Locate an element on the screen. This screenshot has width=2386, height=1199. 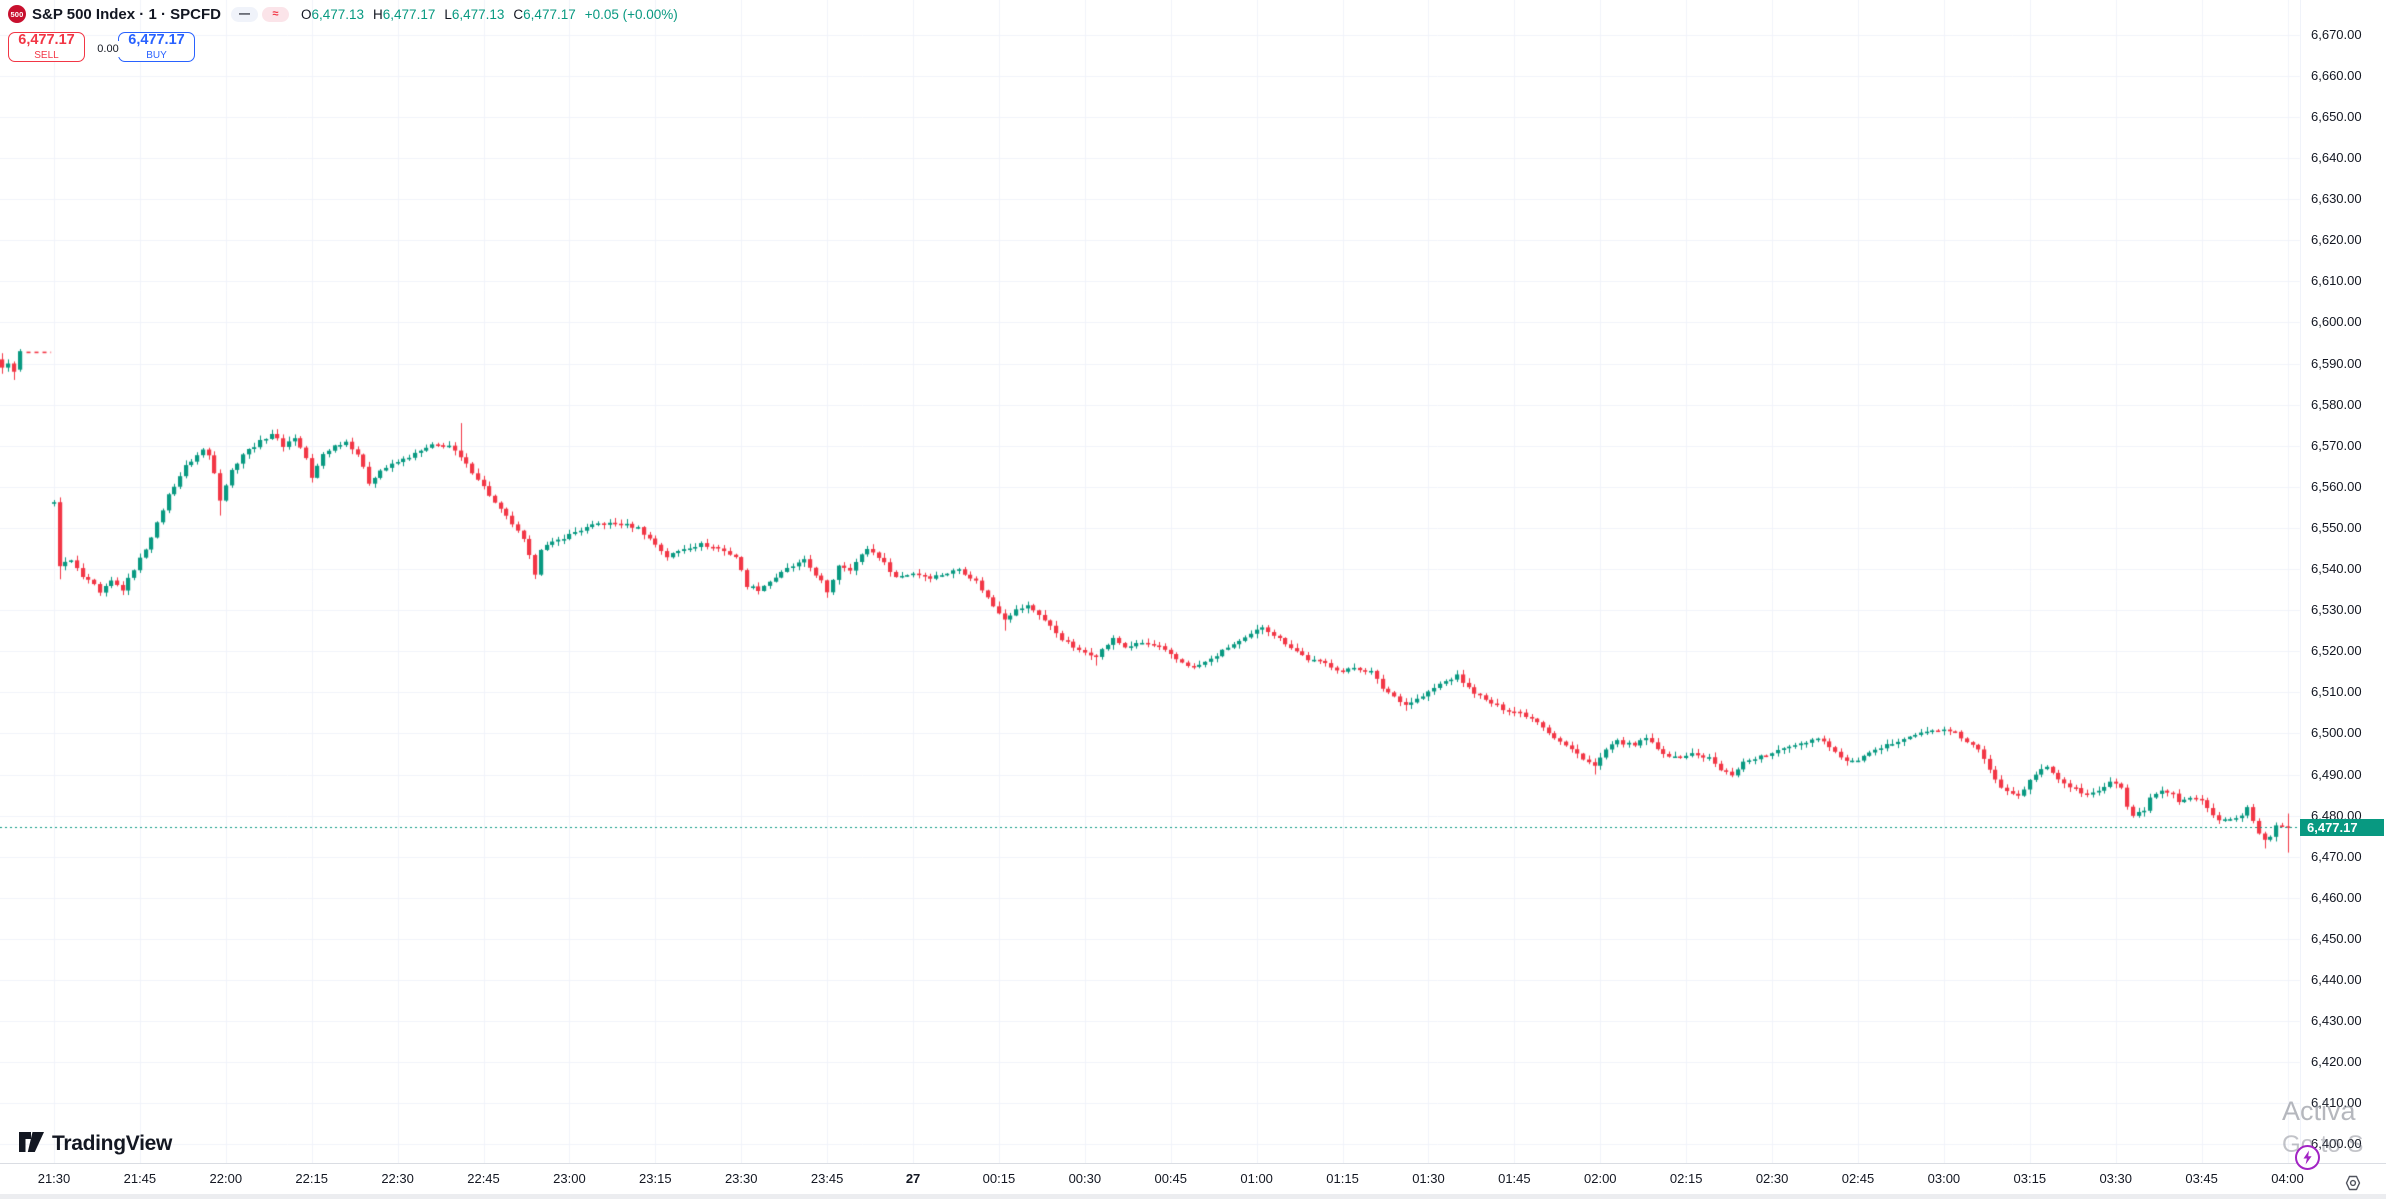
time-tick-label: 22:30 is located at coordinates (397, 1178).